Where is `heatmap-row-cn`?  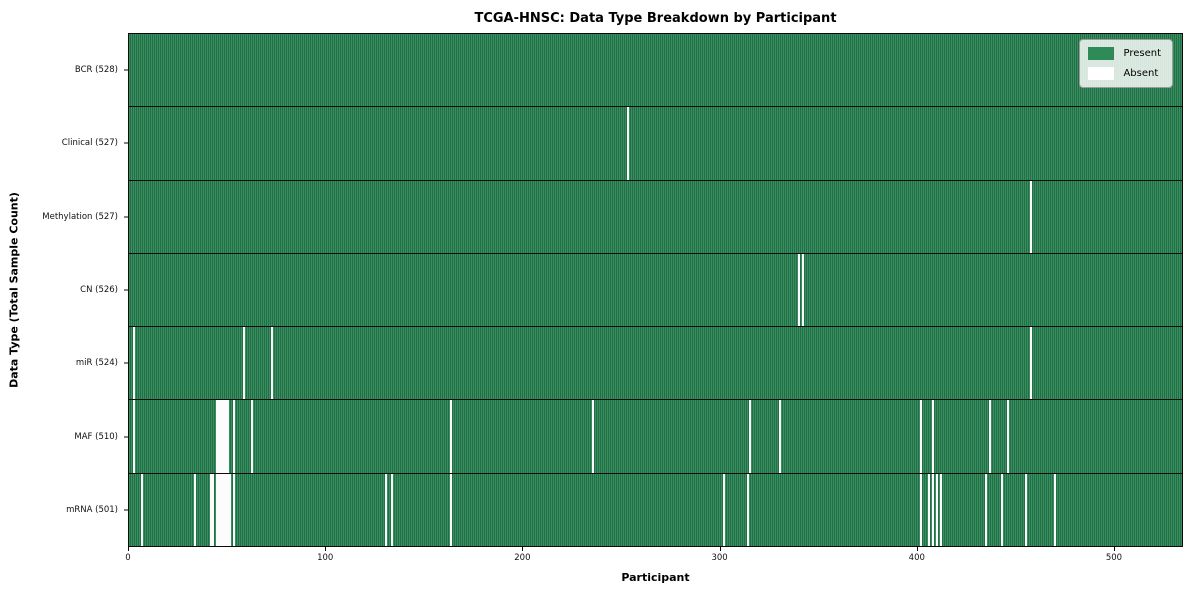
heatmap-row-cn is located at coordinates (655, 289).